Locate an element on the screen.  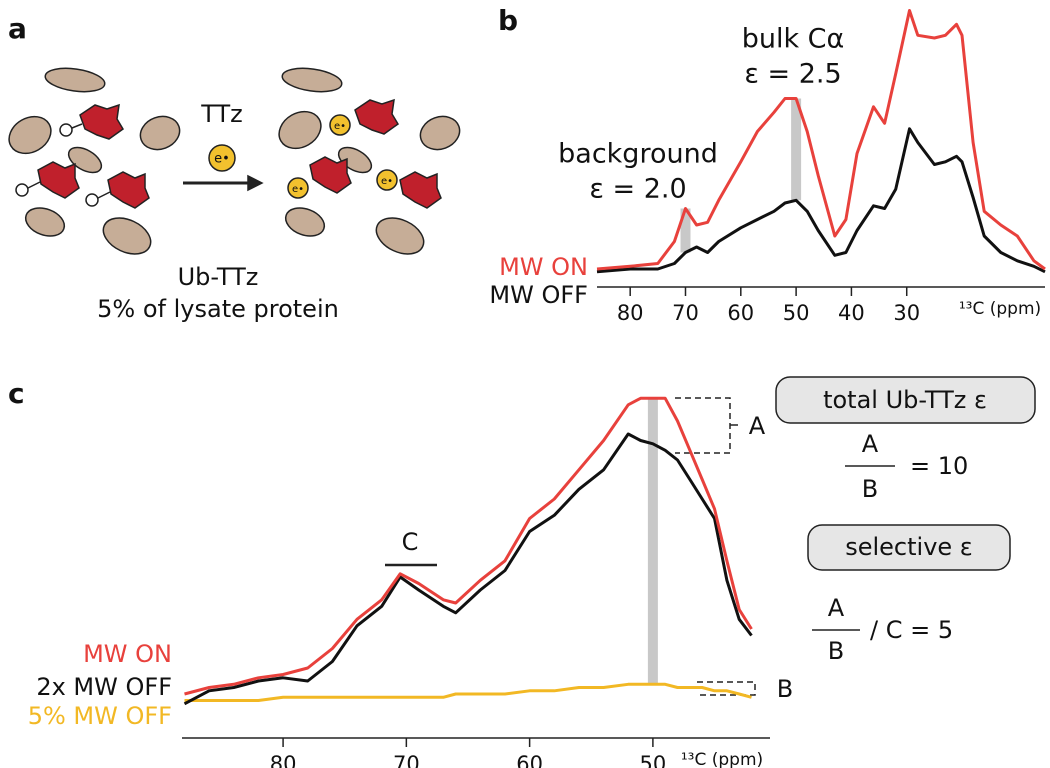
caption: Ub-TTz is located at coordinates (218, 277).